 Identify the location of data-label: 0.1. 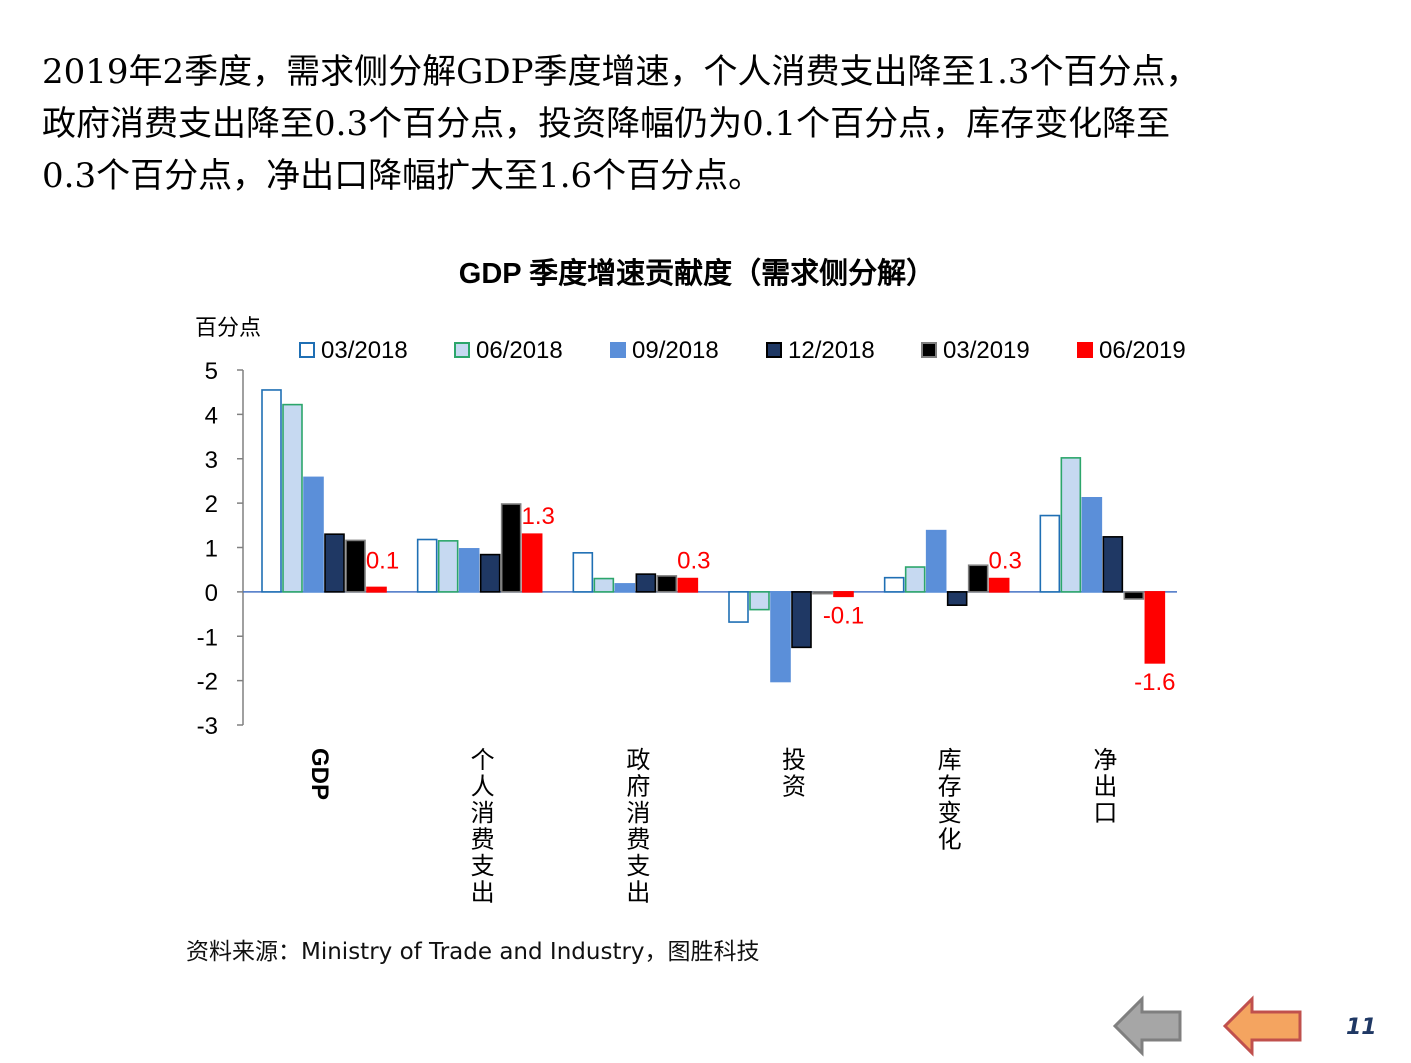
(382, 561).